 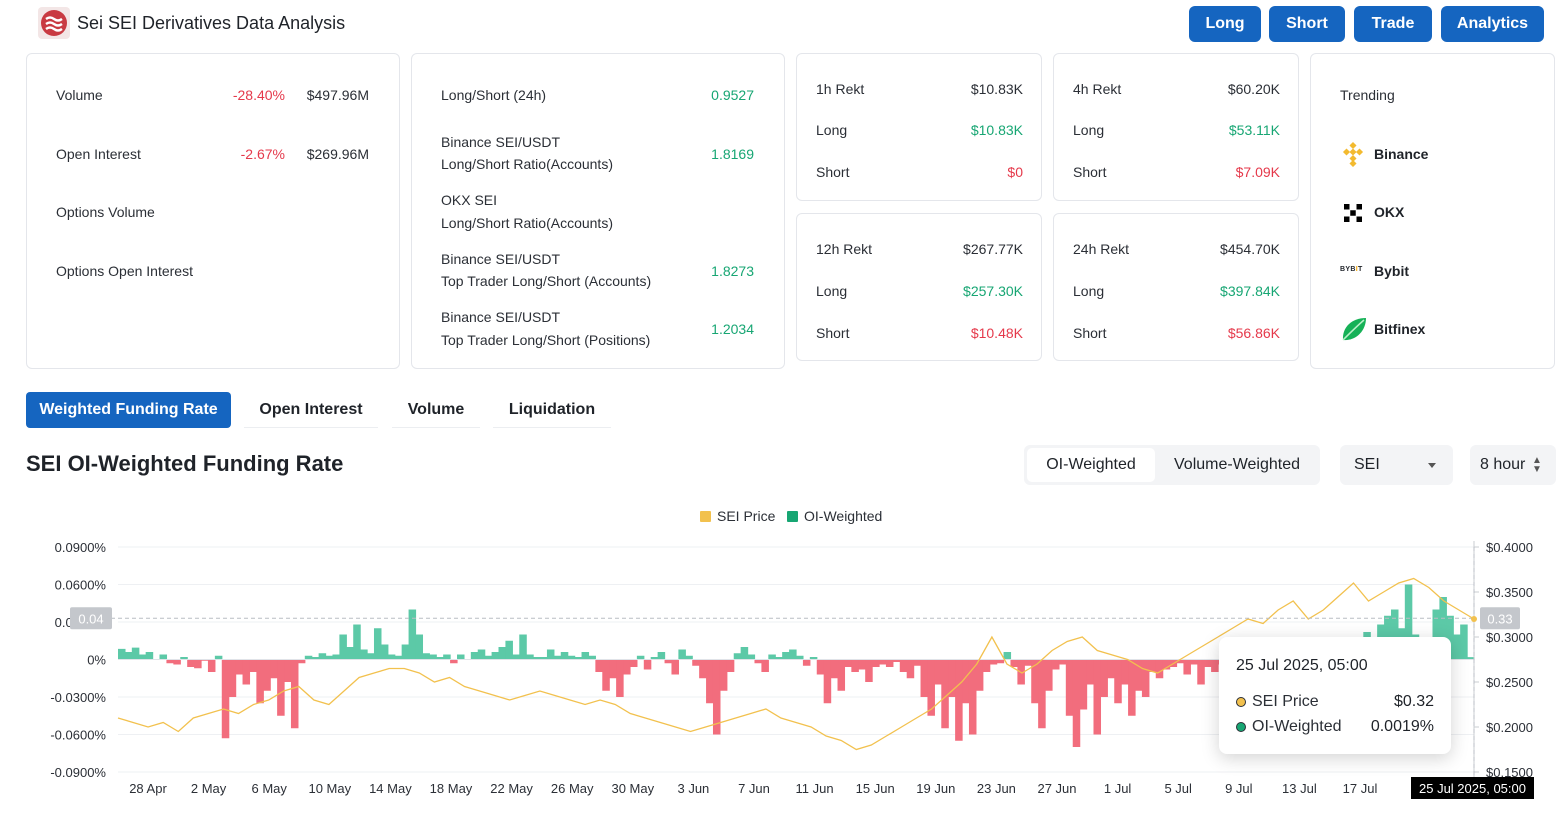 I want to click on rekt-1h-card: 1h Rekt $10.83K Long $10.83K Short $0, so click(x=919, y=127).